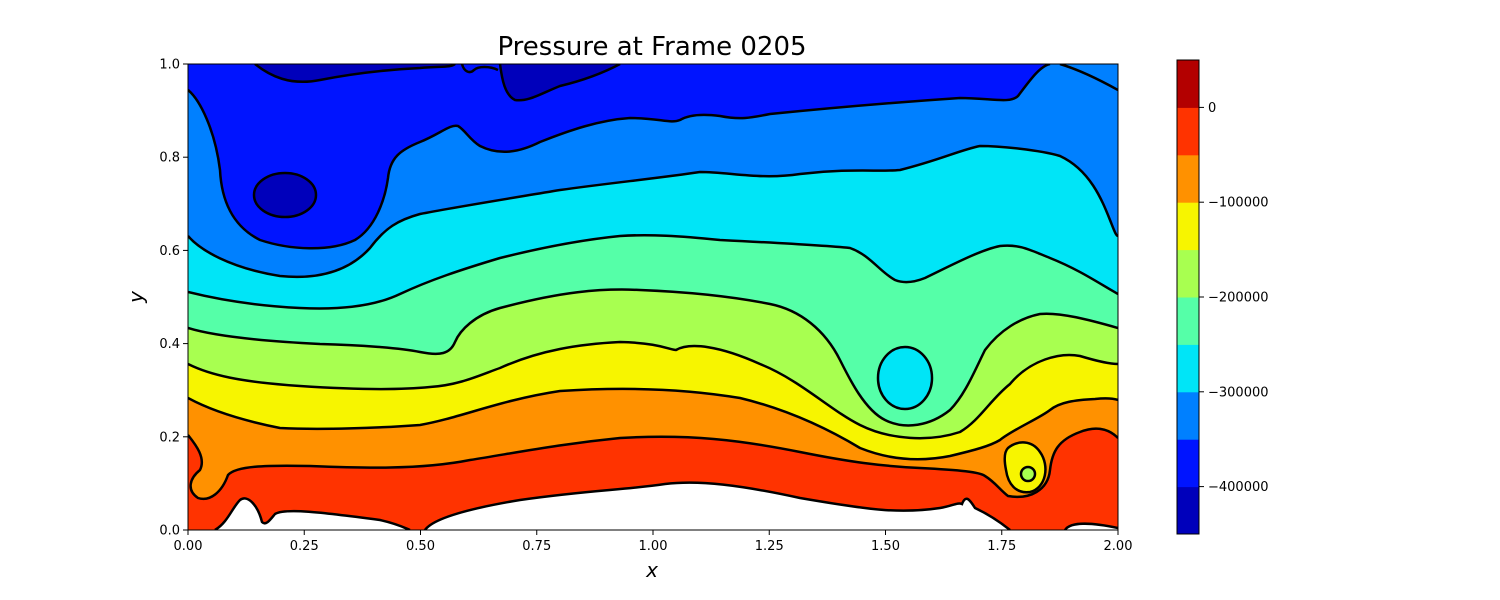 This screenshot has width=1500, height=600. Describe the element at coordinates (136, 297) in the screenshot. I see `y-axis-label: y` at that location.